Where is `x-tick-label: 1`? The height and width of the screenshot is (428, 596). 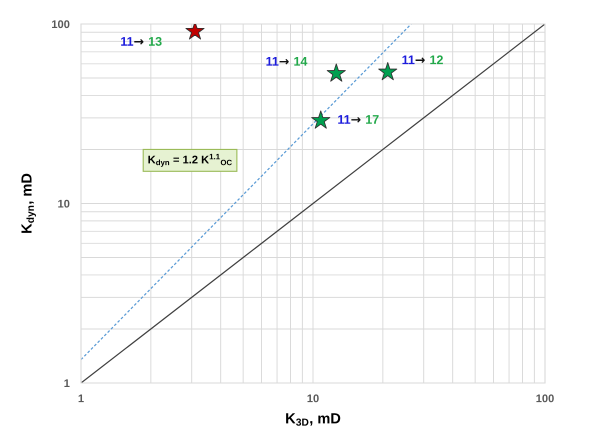
x-tick-label: 1 is located at coordinates (81, 398).